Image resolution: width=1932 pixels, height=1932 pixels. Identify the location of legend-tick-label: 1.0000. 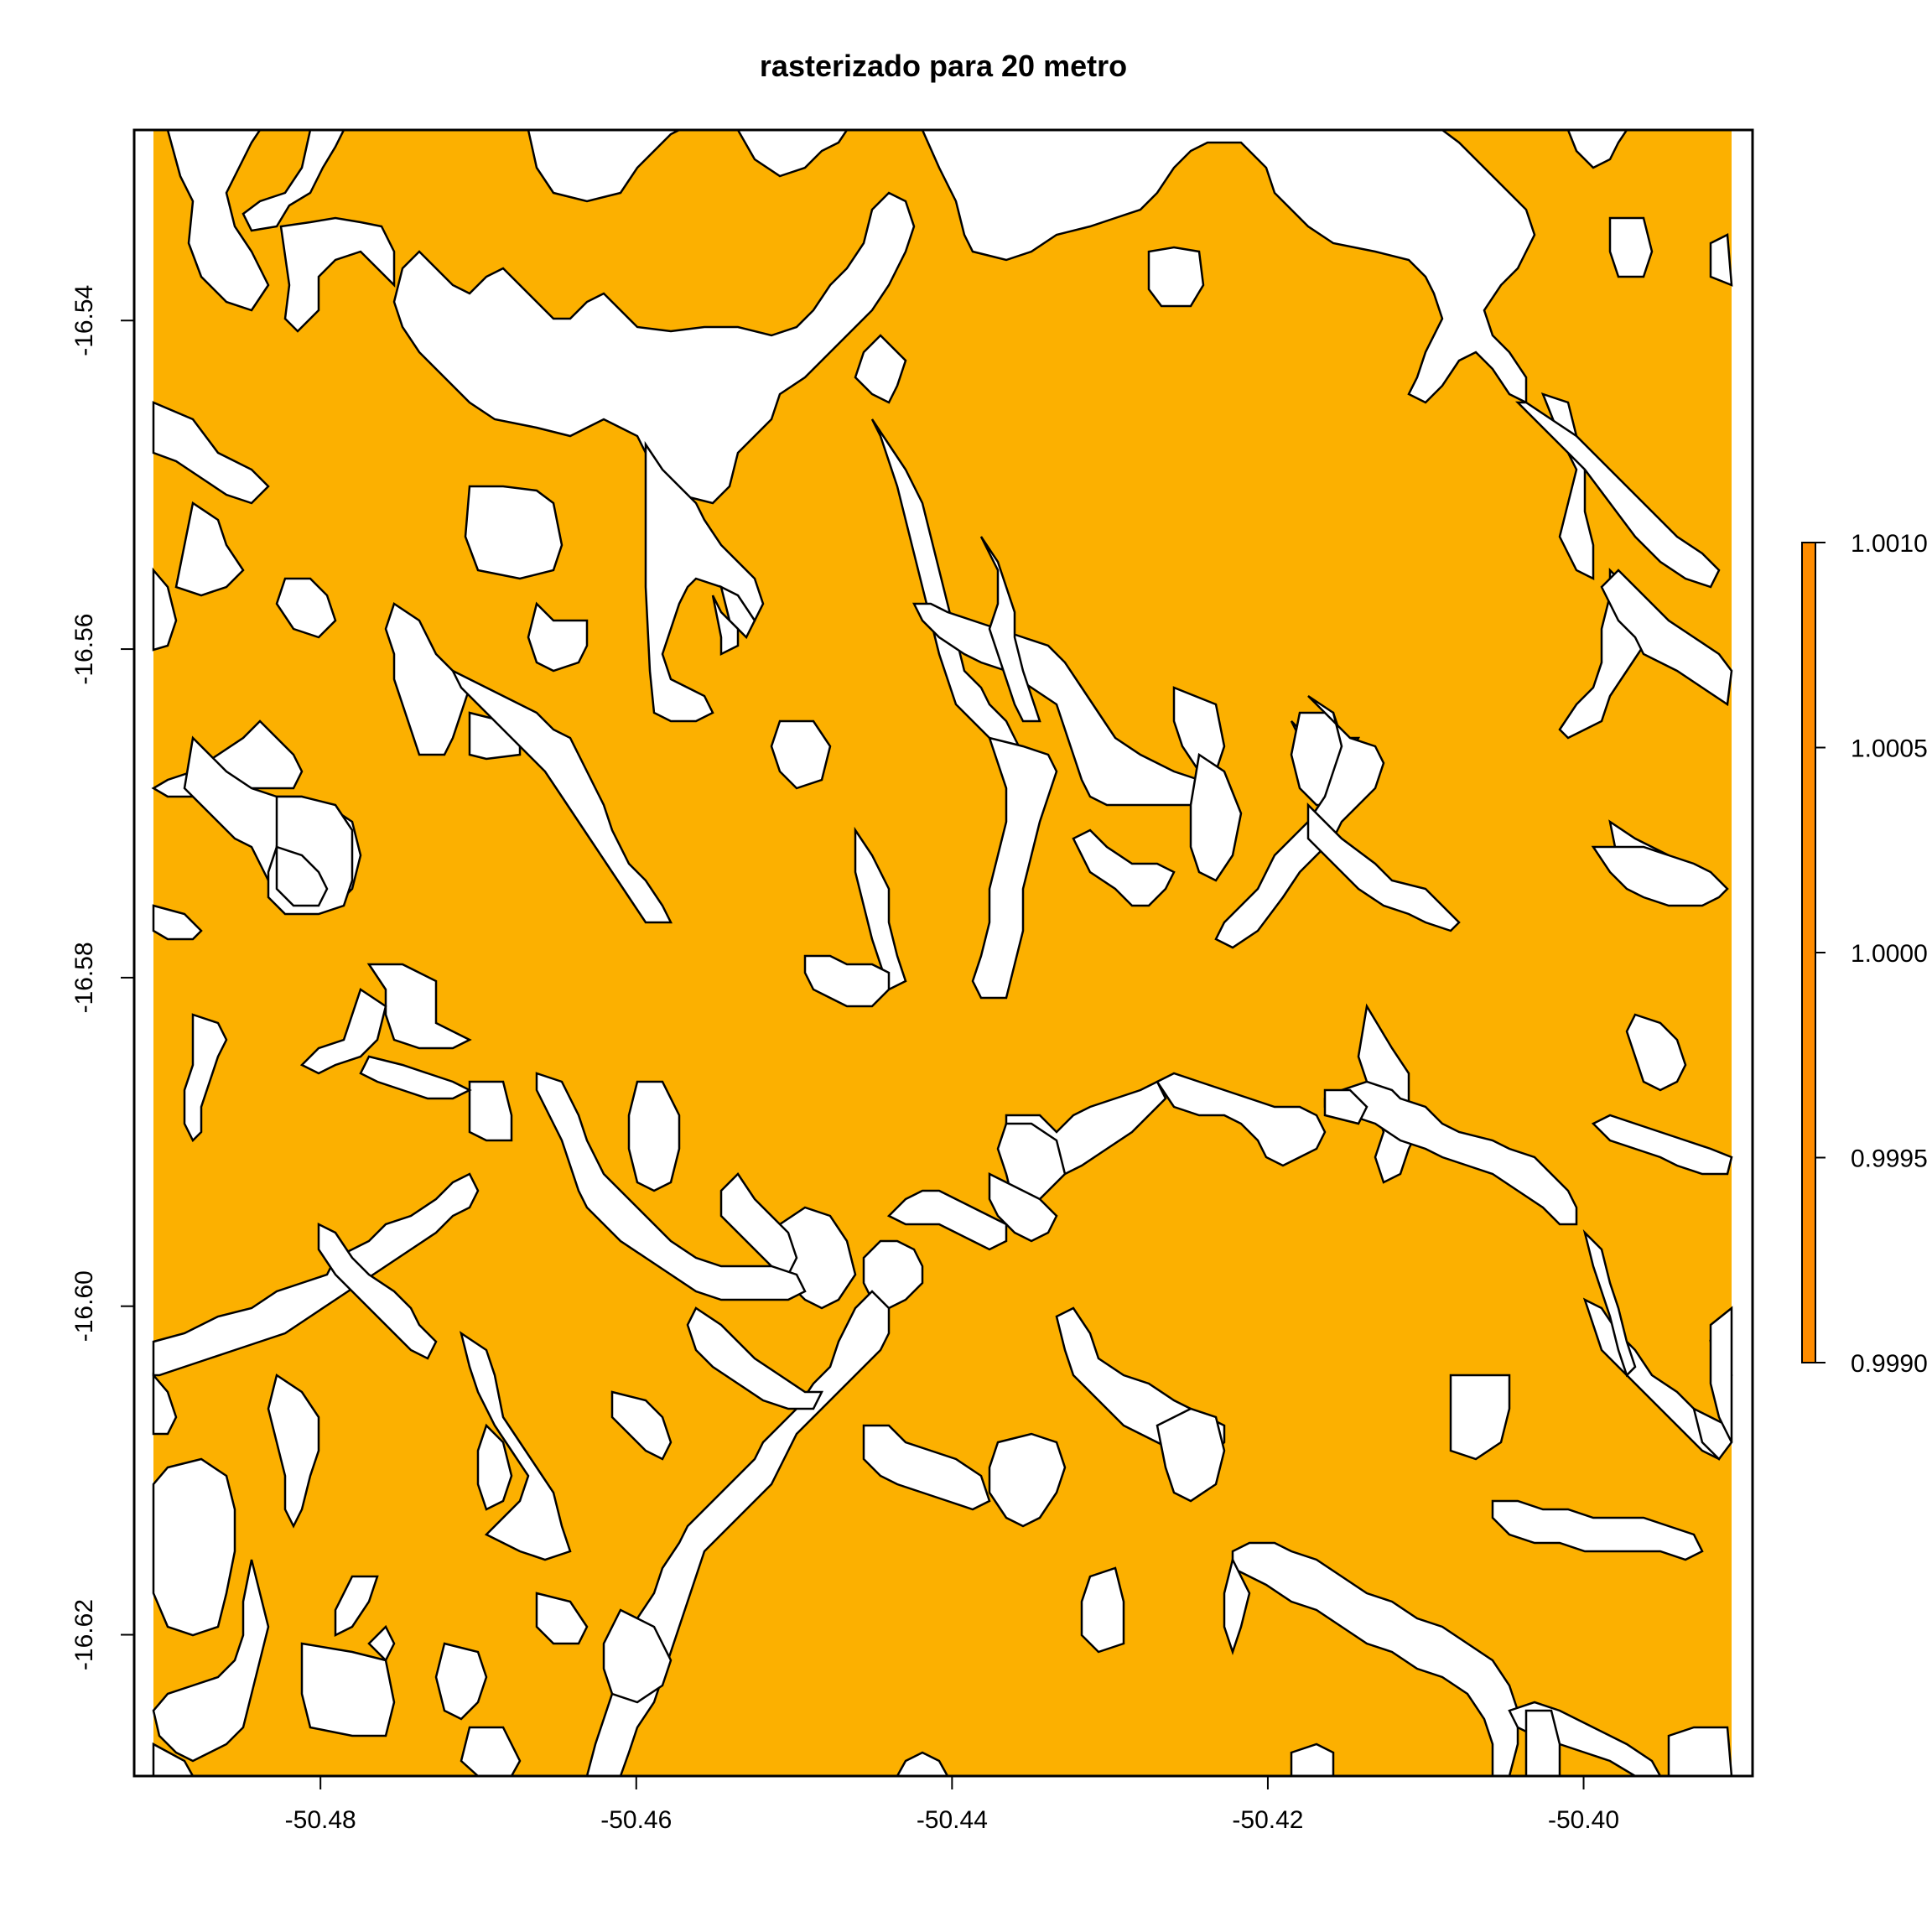
(1889, 954).